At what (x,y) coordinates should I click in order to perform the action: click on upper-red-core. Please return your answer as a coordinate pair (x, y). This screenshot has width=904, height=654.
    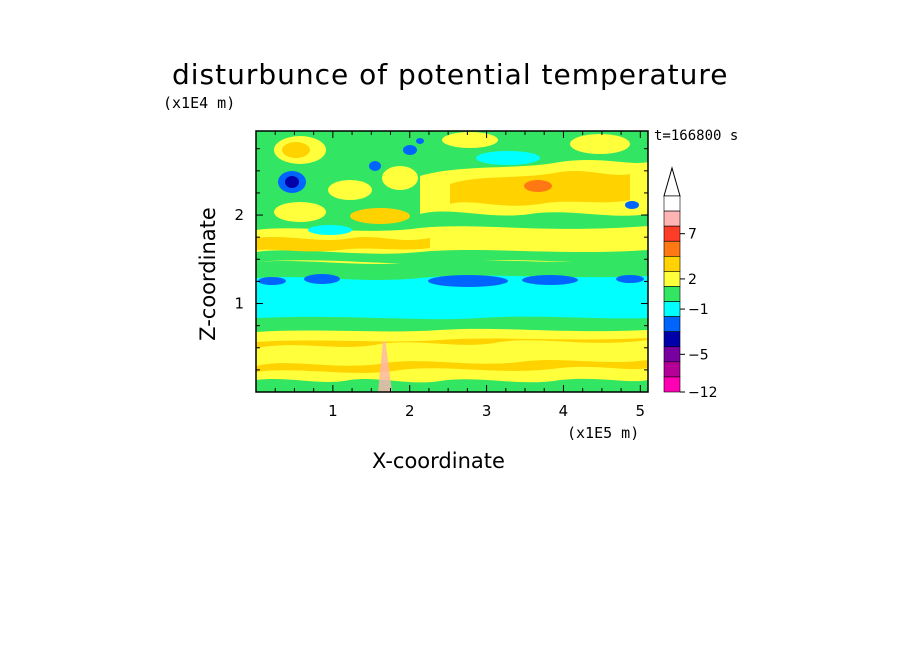
    Looking at the image, I should click on (538, 186).